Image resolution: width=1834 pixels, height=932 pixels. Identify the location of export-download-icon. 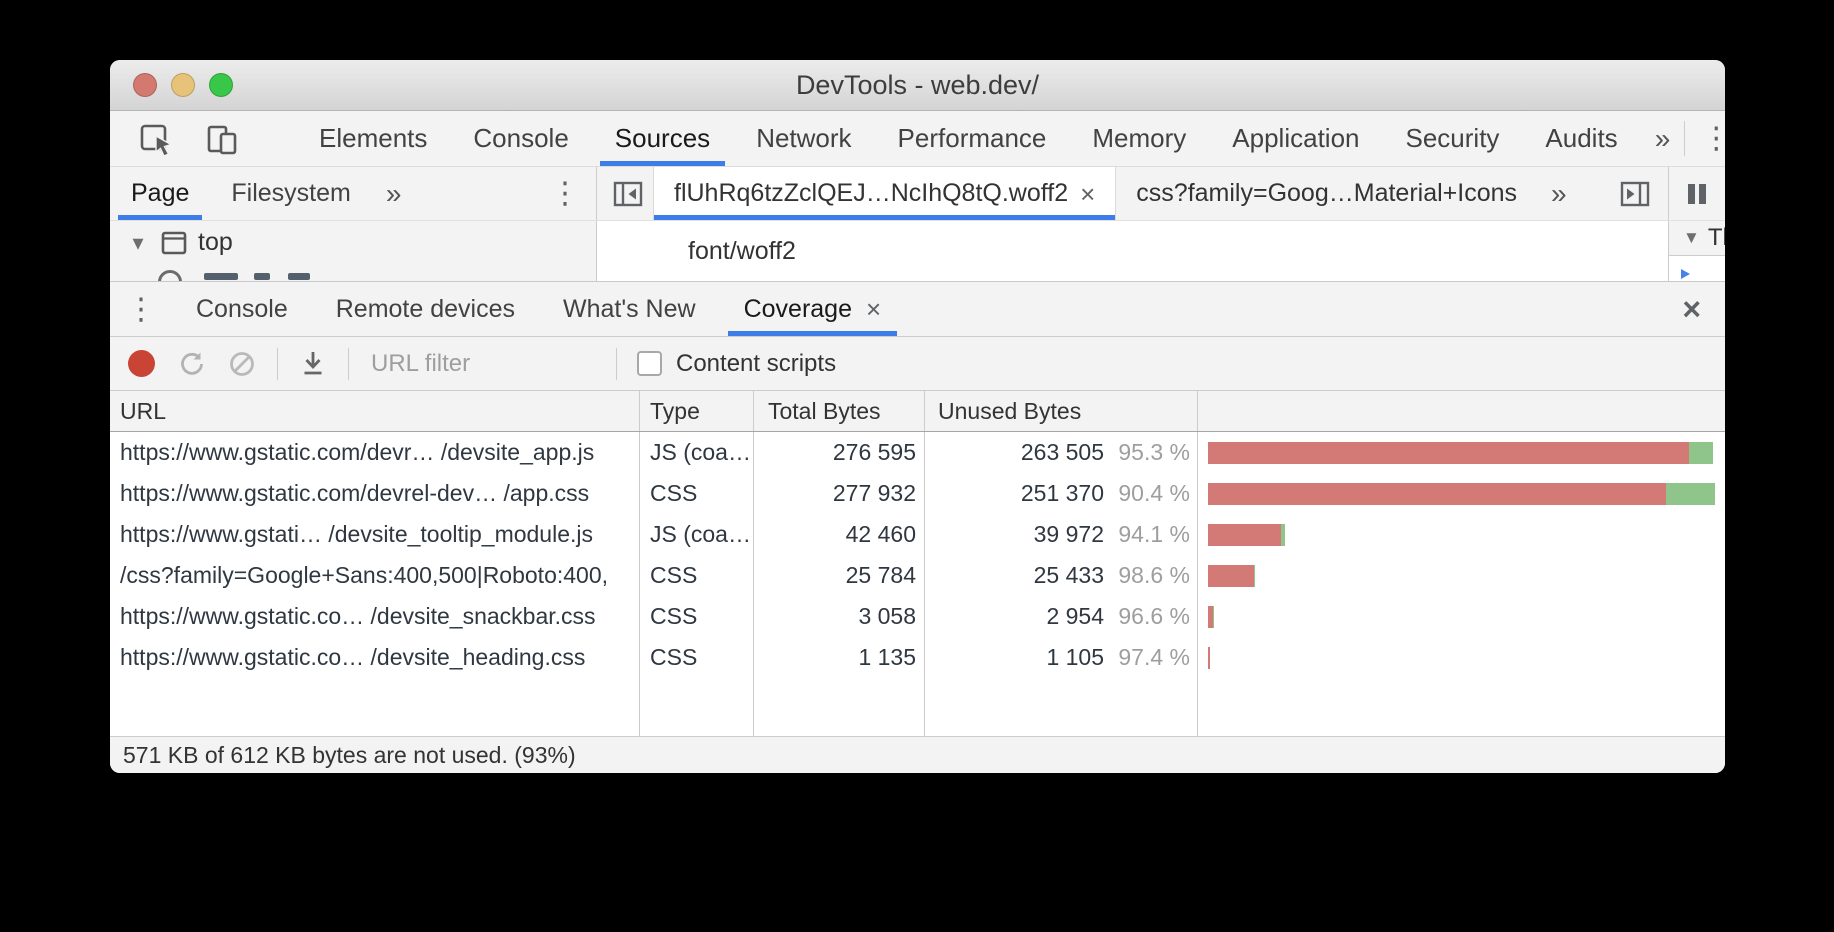
(313, 364).